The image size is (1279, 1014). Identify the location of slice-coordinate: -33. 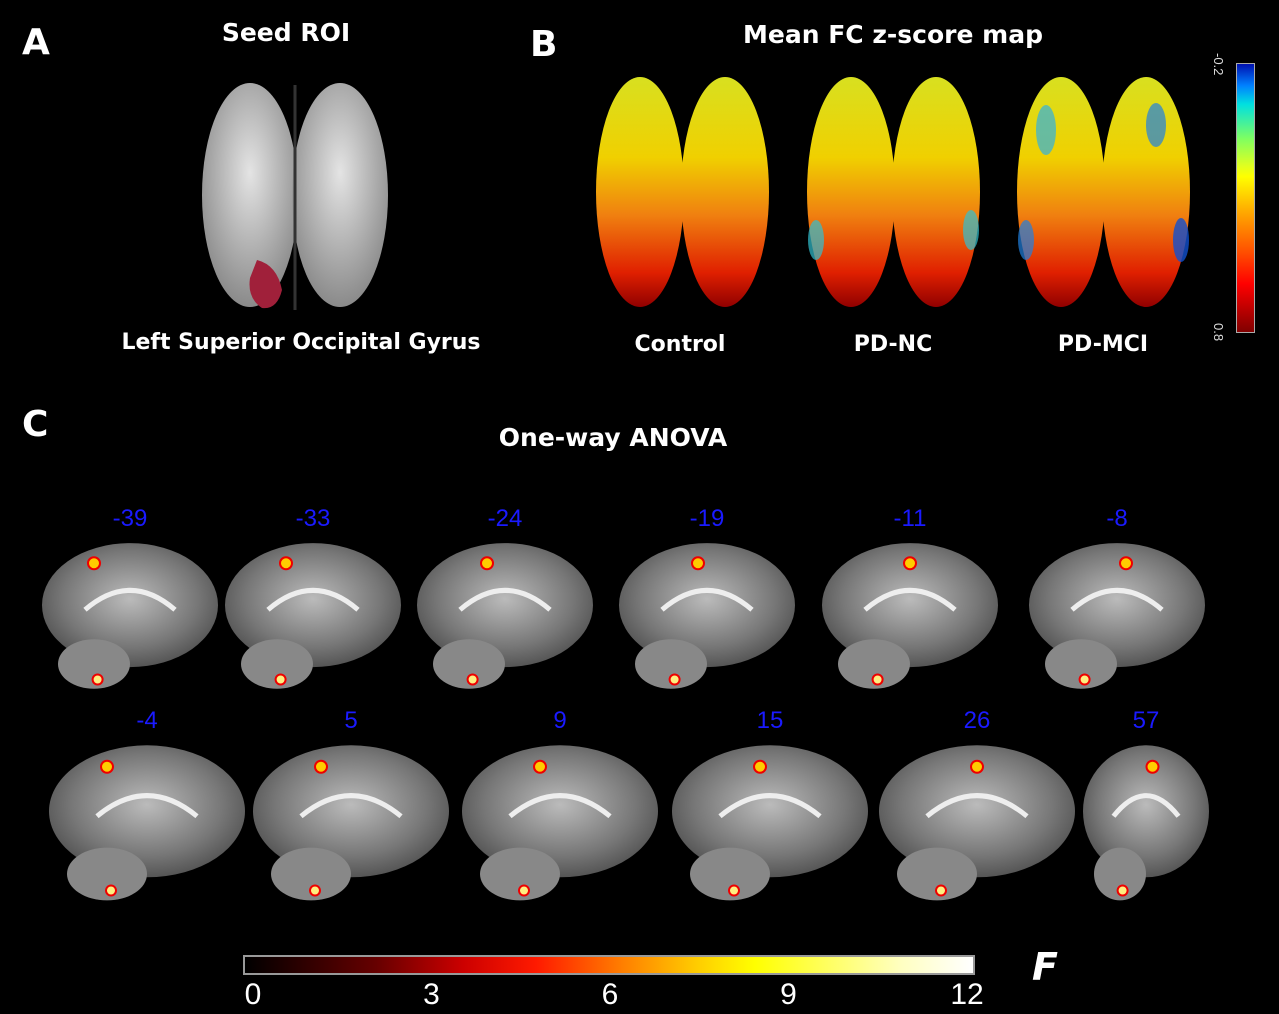
(313, 518).